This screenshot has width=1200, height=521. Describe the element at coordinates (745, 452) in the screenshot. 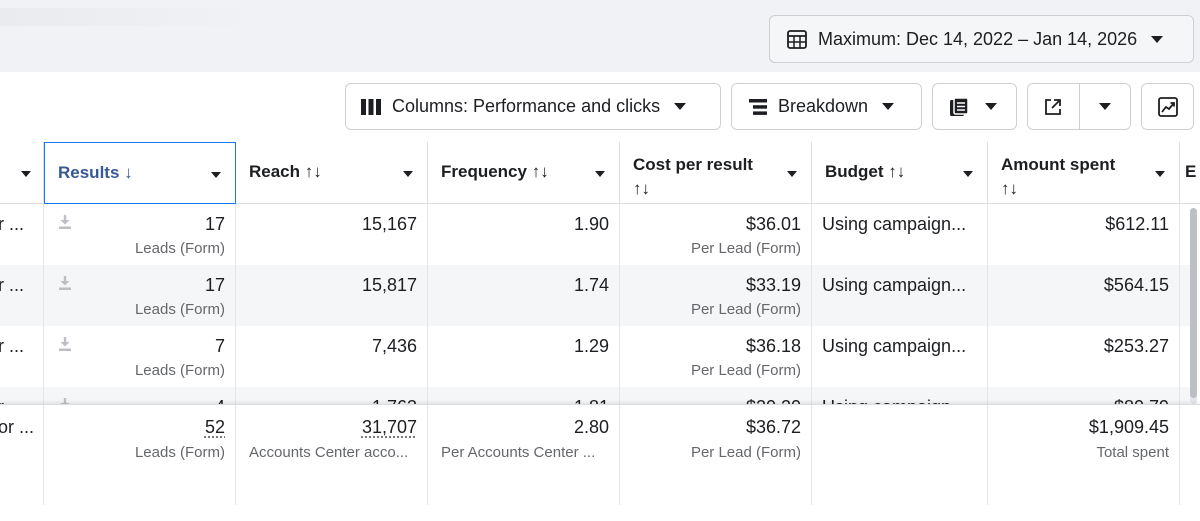

I see `totals-cost-sub: Per Lead (Form)` at that location.